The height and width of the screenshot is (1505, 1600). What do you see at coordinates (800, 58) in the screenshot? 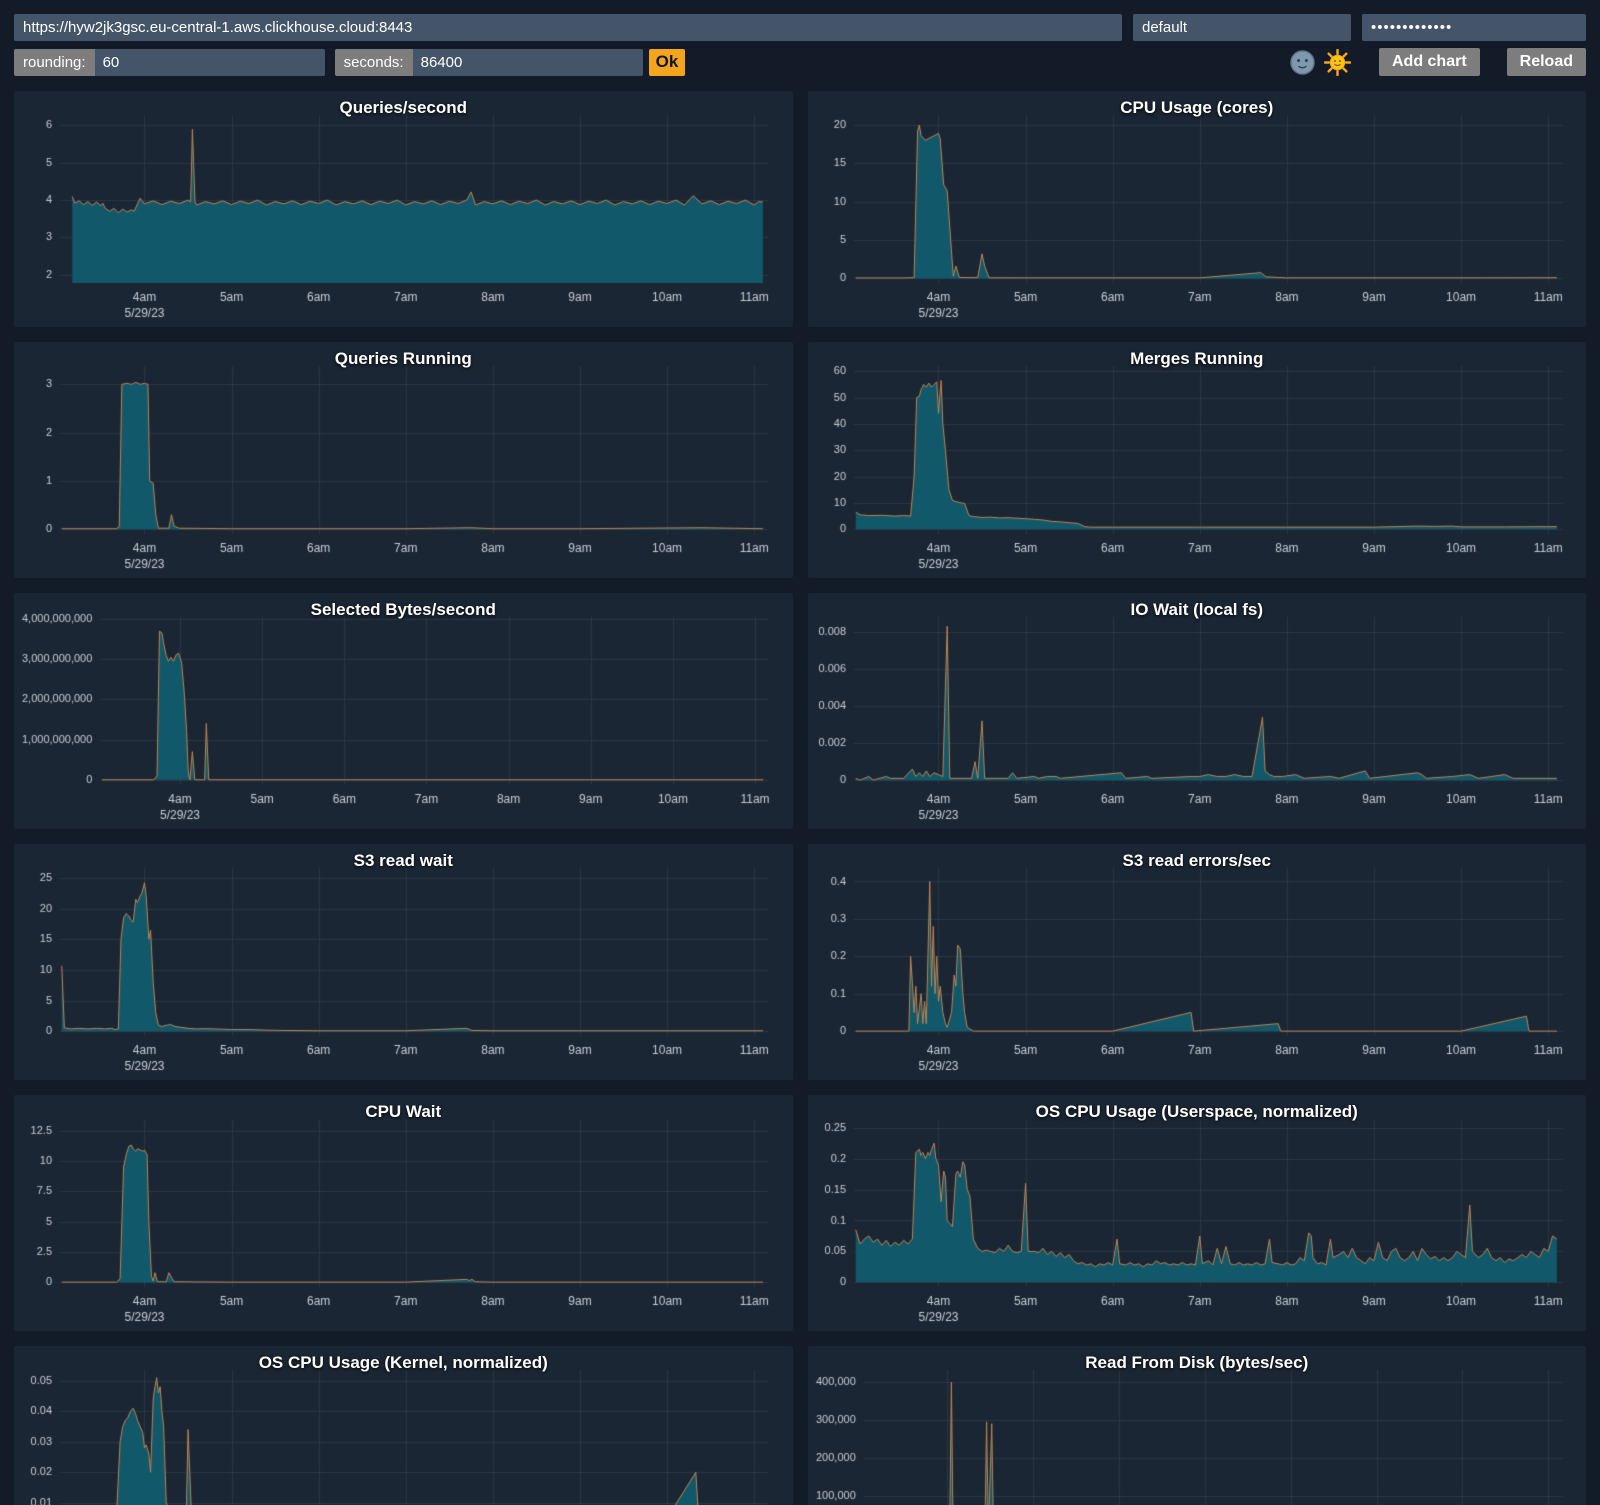
I see `controls-bar: rounding: seconds: Ok` at bounding box center [800, 58].